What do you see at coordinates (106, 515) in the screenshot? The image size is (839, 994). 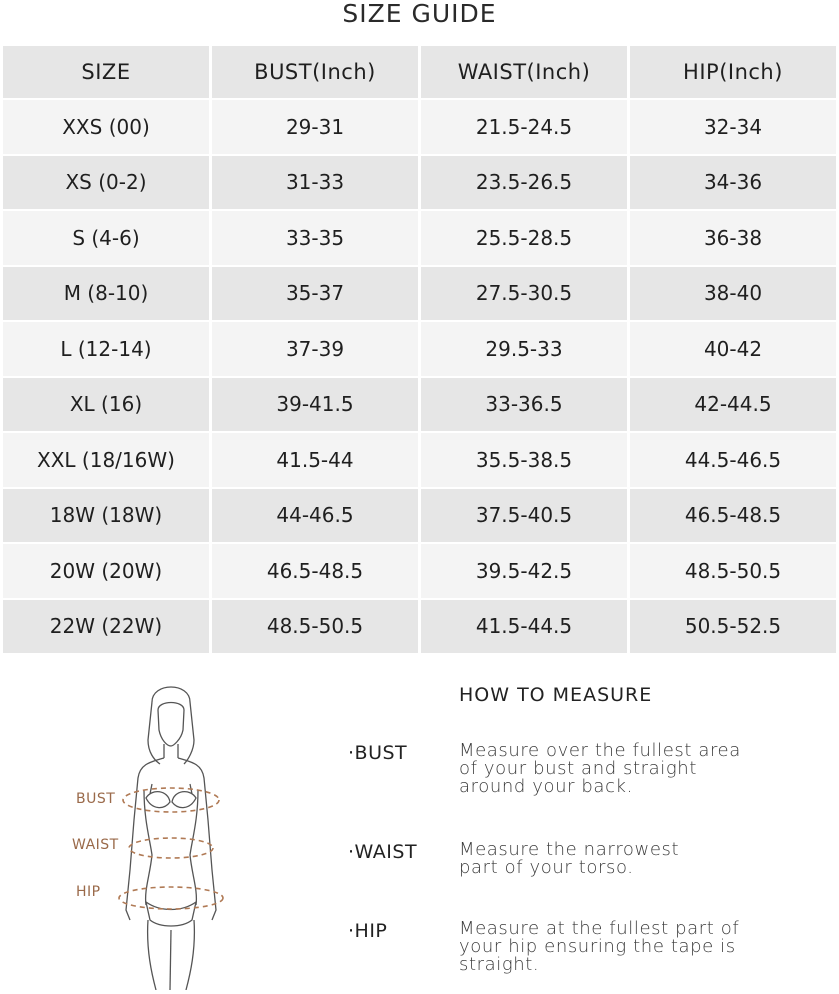 I see `cell-size: 18W (18W)` at bounding box center [106, 515].